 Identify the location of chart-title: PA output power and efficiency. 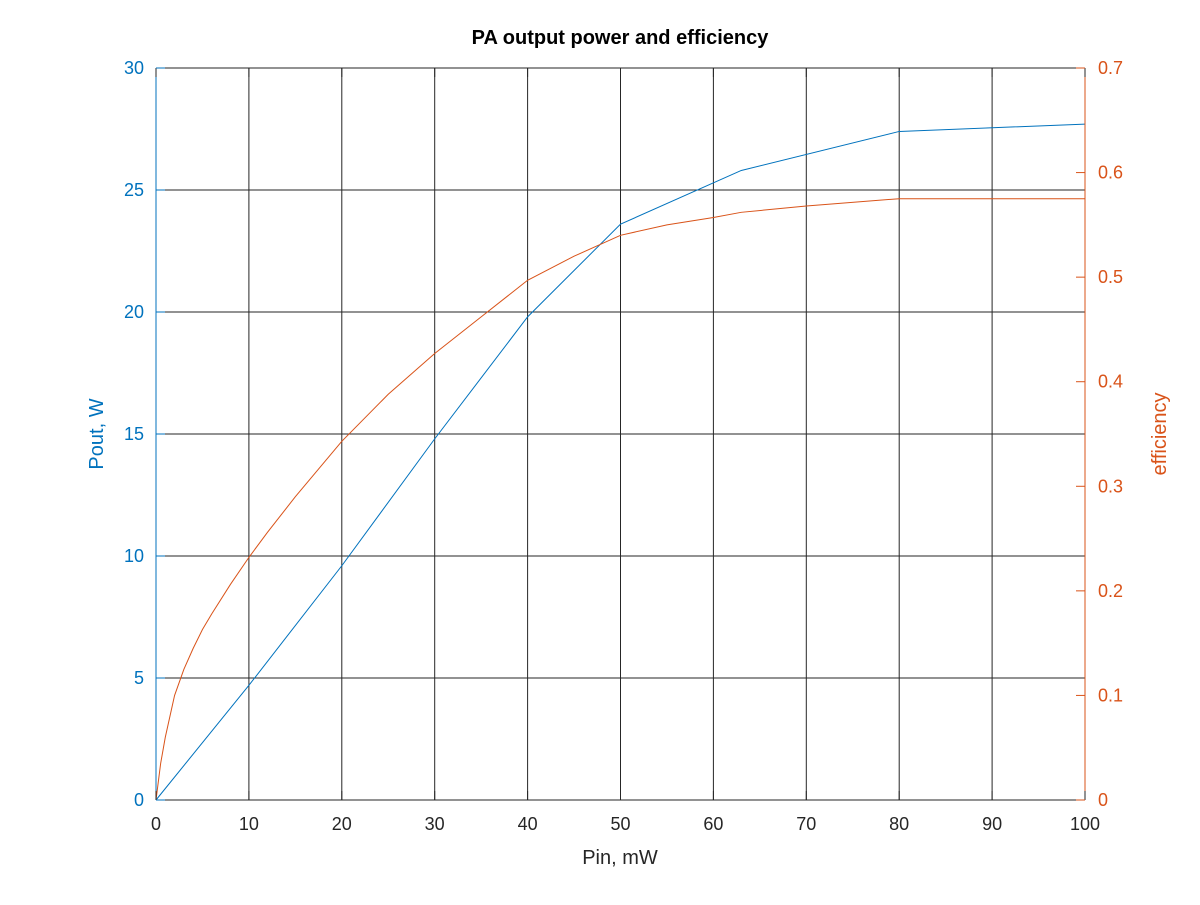
(621, 38).